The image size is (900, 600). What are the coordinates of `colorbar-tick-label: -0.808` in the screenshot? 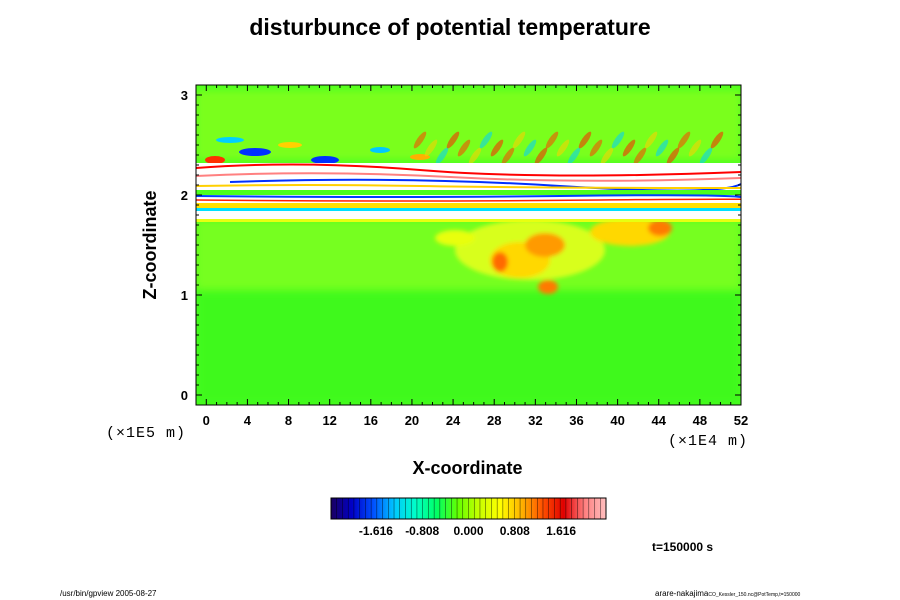 It's located at (422, 531).